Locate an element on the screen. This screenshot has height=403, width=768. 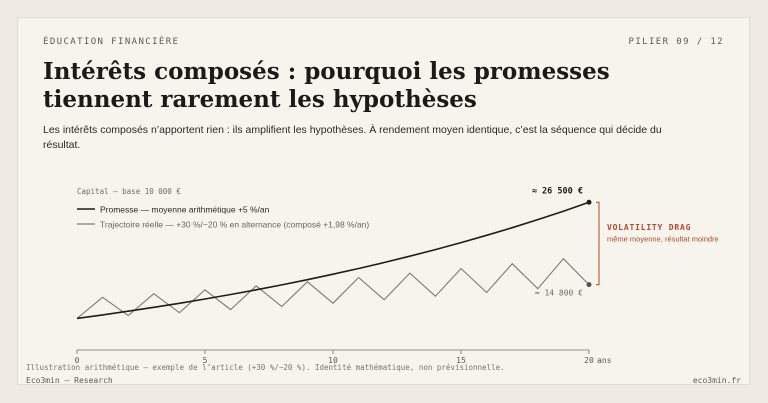
brand-label: Eco3min — Research is located at coordinates (69, 380).